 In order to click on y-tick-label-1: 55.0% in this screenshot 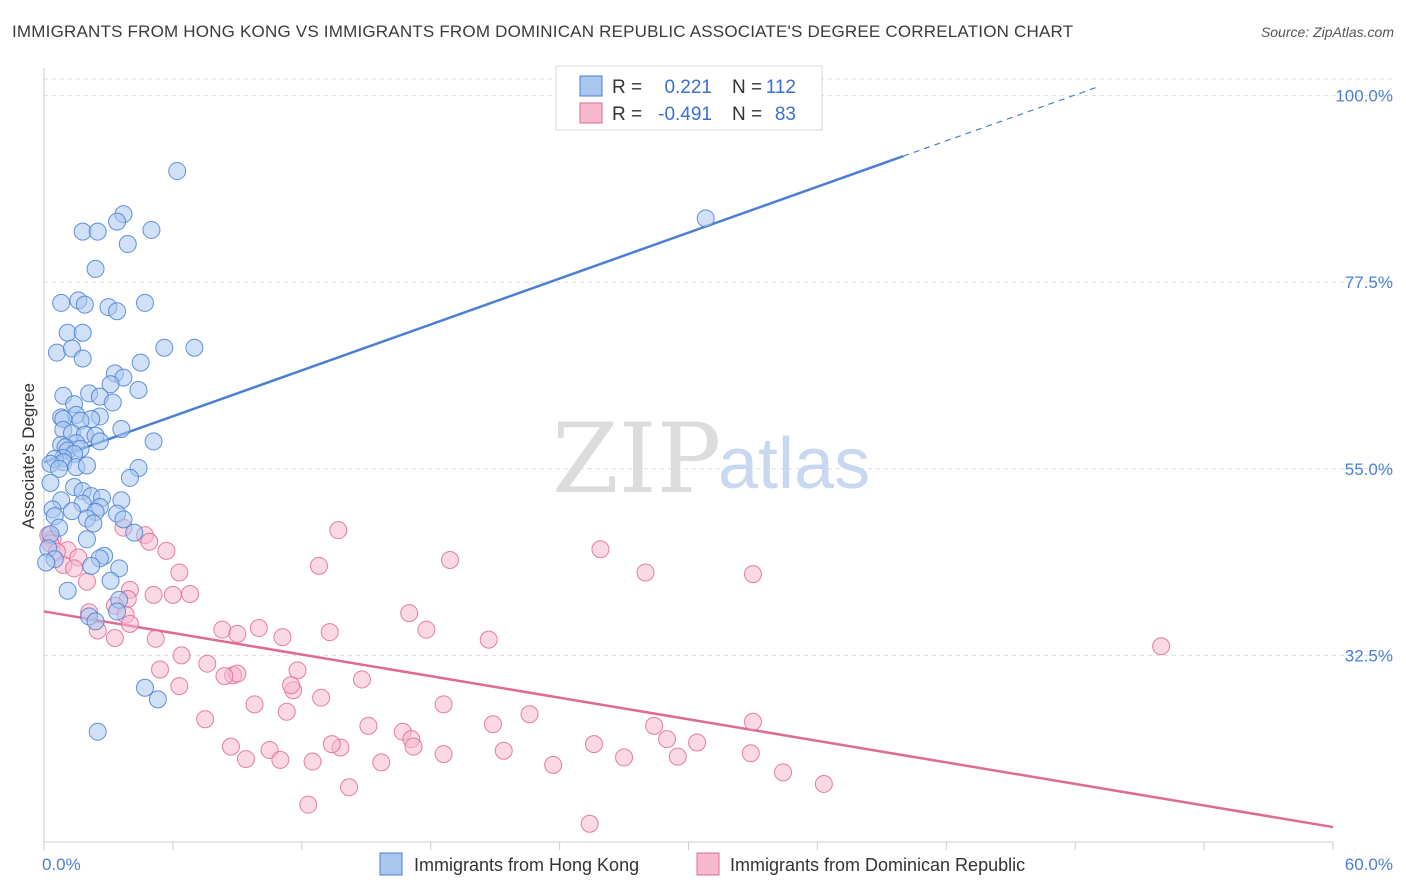, I will do `click(1369, 469)`.